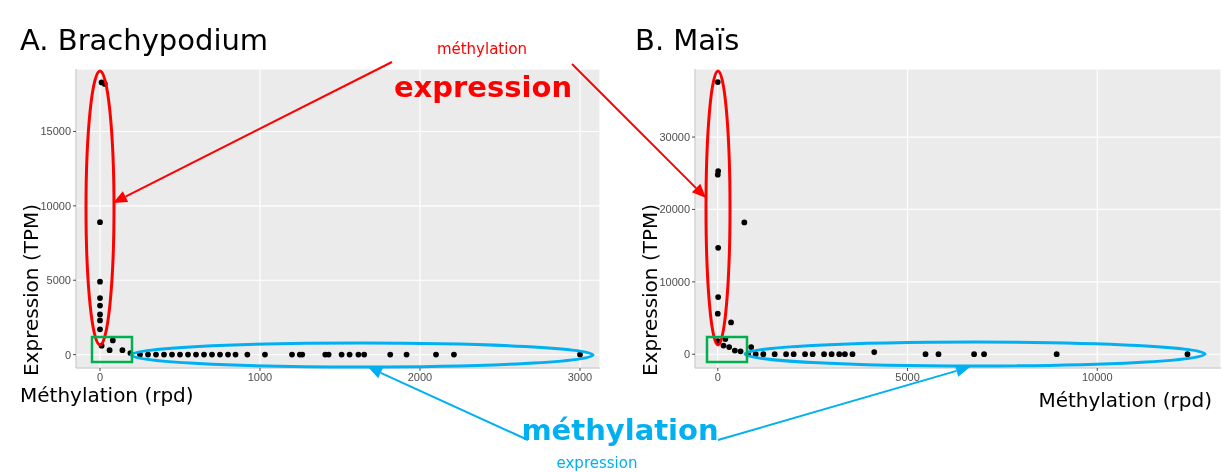 This screenshot has width=1222, height=472. Describe the element at coordinates (144, 40) in the screenshot. I see `chart-title: A. Brachypodium` at that location.